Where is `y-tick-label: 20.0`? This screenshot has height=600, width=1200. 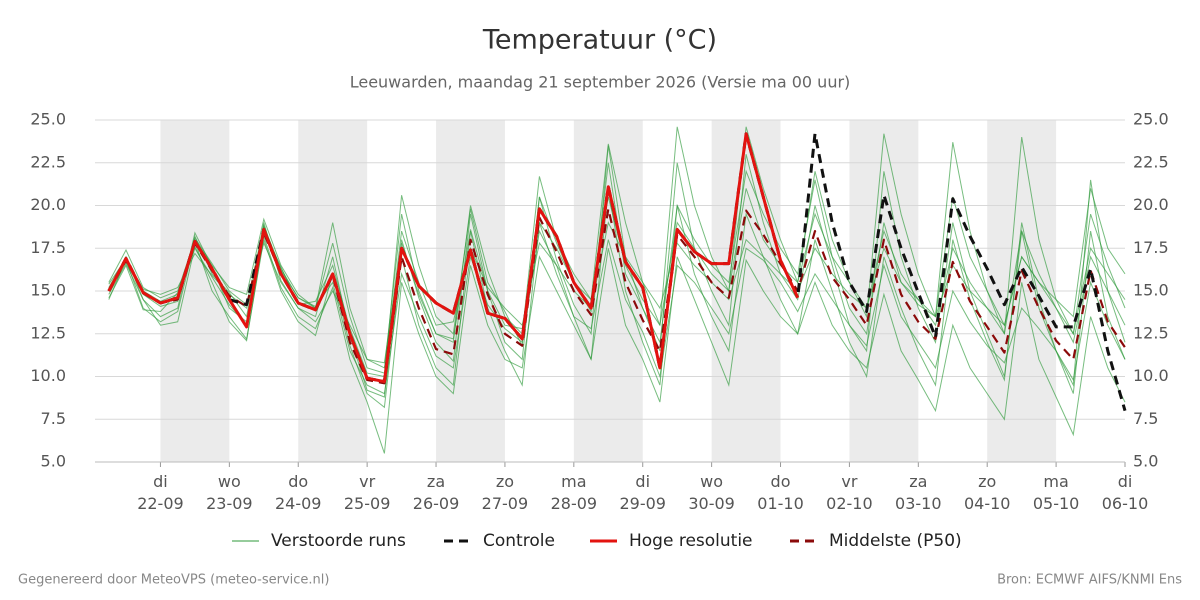
y-tick-label: 20.0 is located at coordinates (48, 204).